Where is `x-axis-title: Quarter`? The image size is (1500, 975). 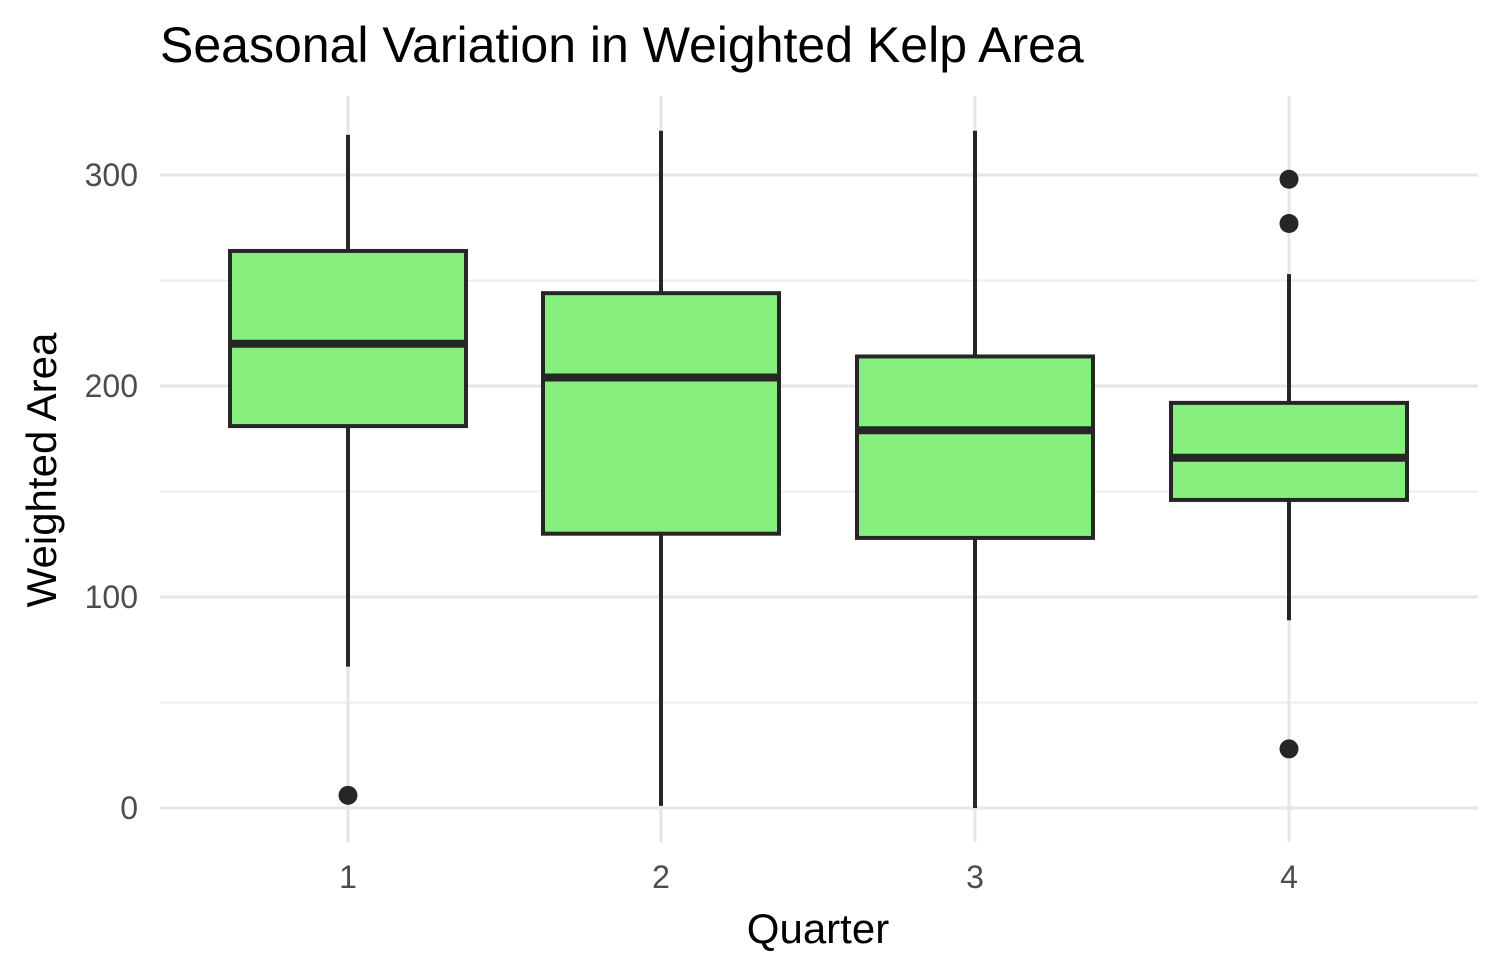 x-axis-title: Quarter is located at coordinates (818, 928).